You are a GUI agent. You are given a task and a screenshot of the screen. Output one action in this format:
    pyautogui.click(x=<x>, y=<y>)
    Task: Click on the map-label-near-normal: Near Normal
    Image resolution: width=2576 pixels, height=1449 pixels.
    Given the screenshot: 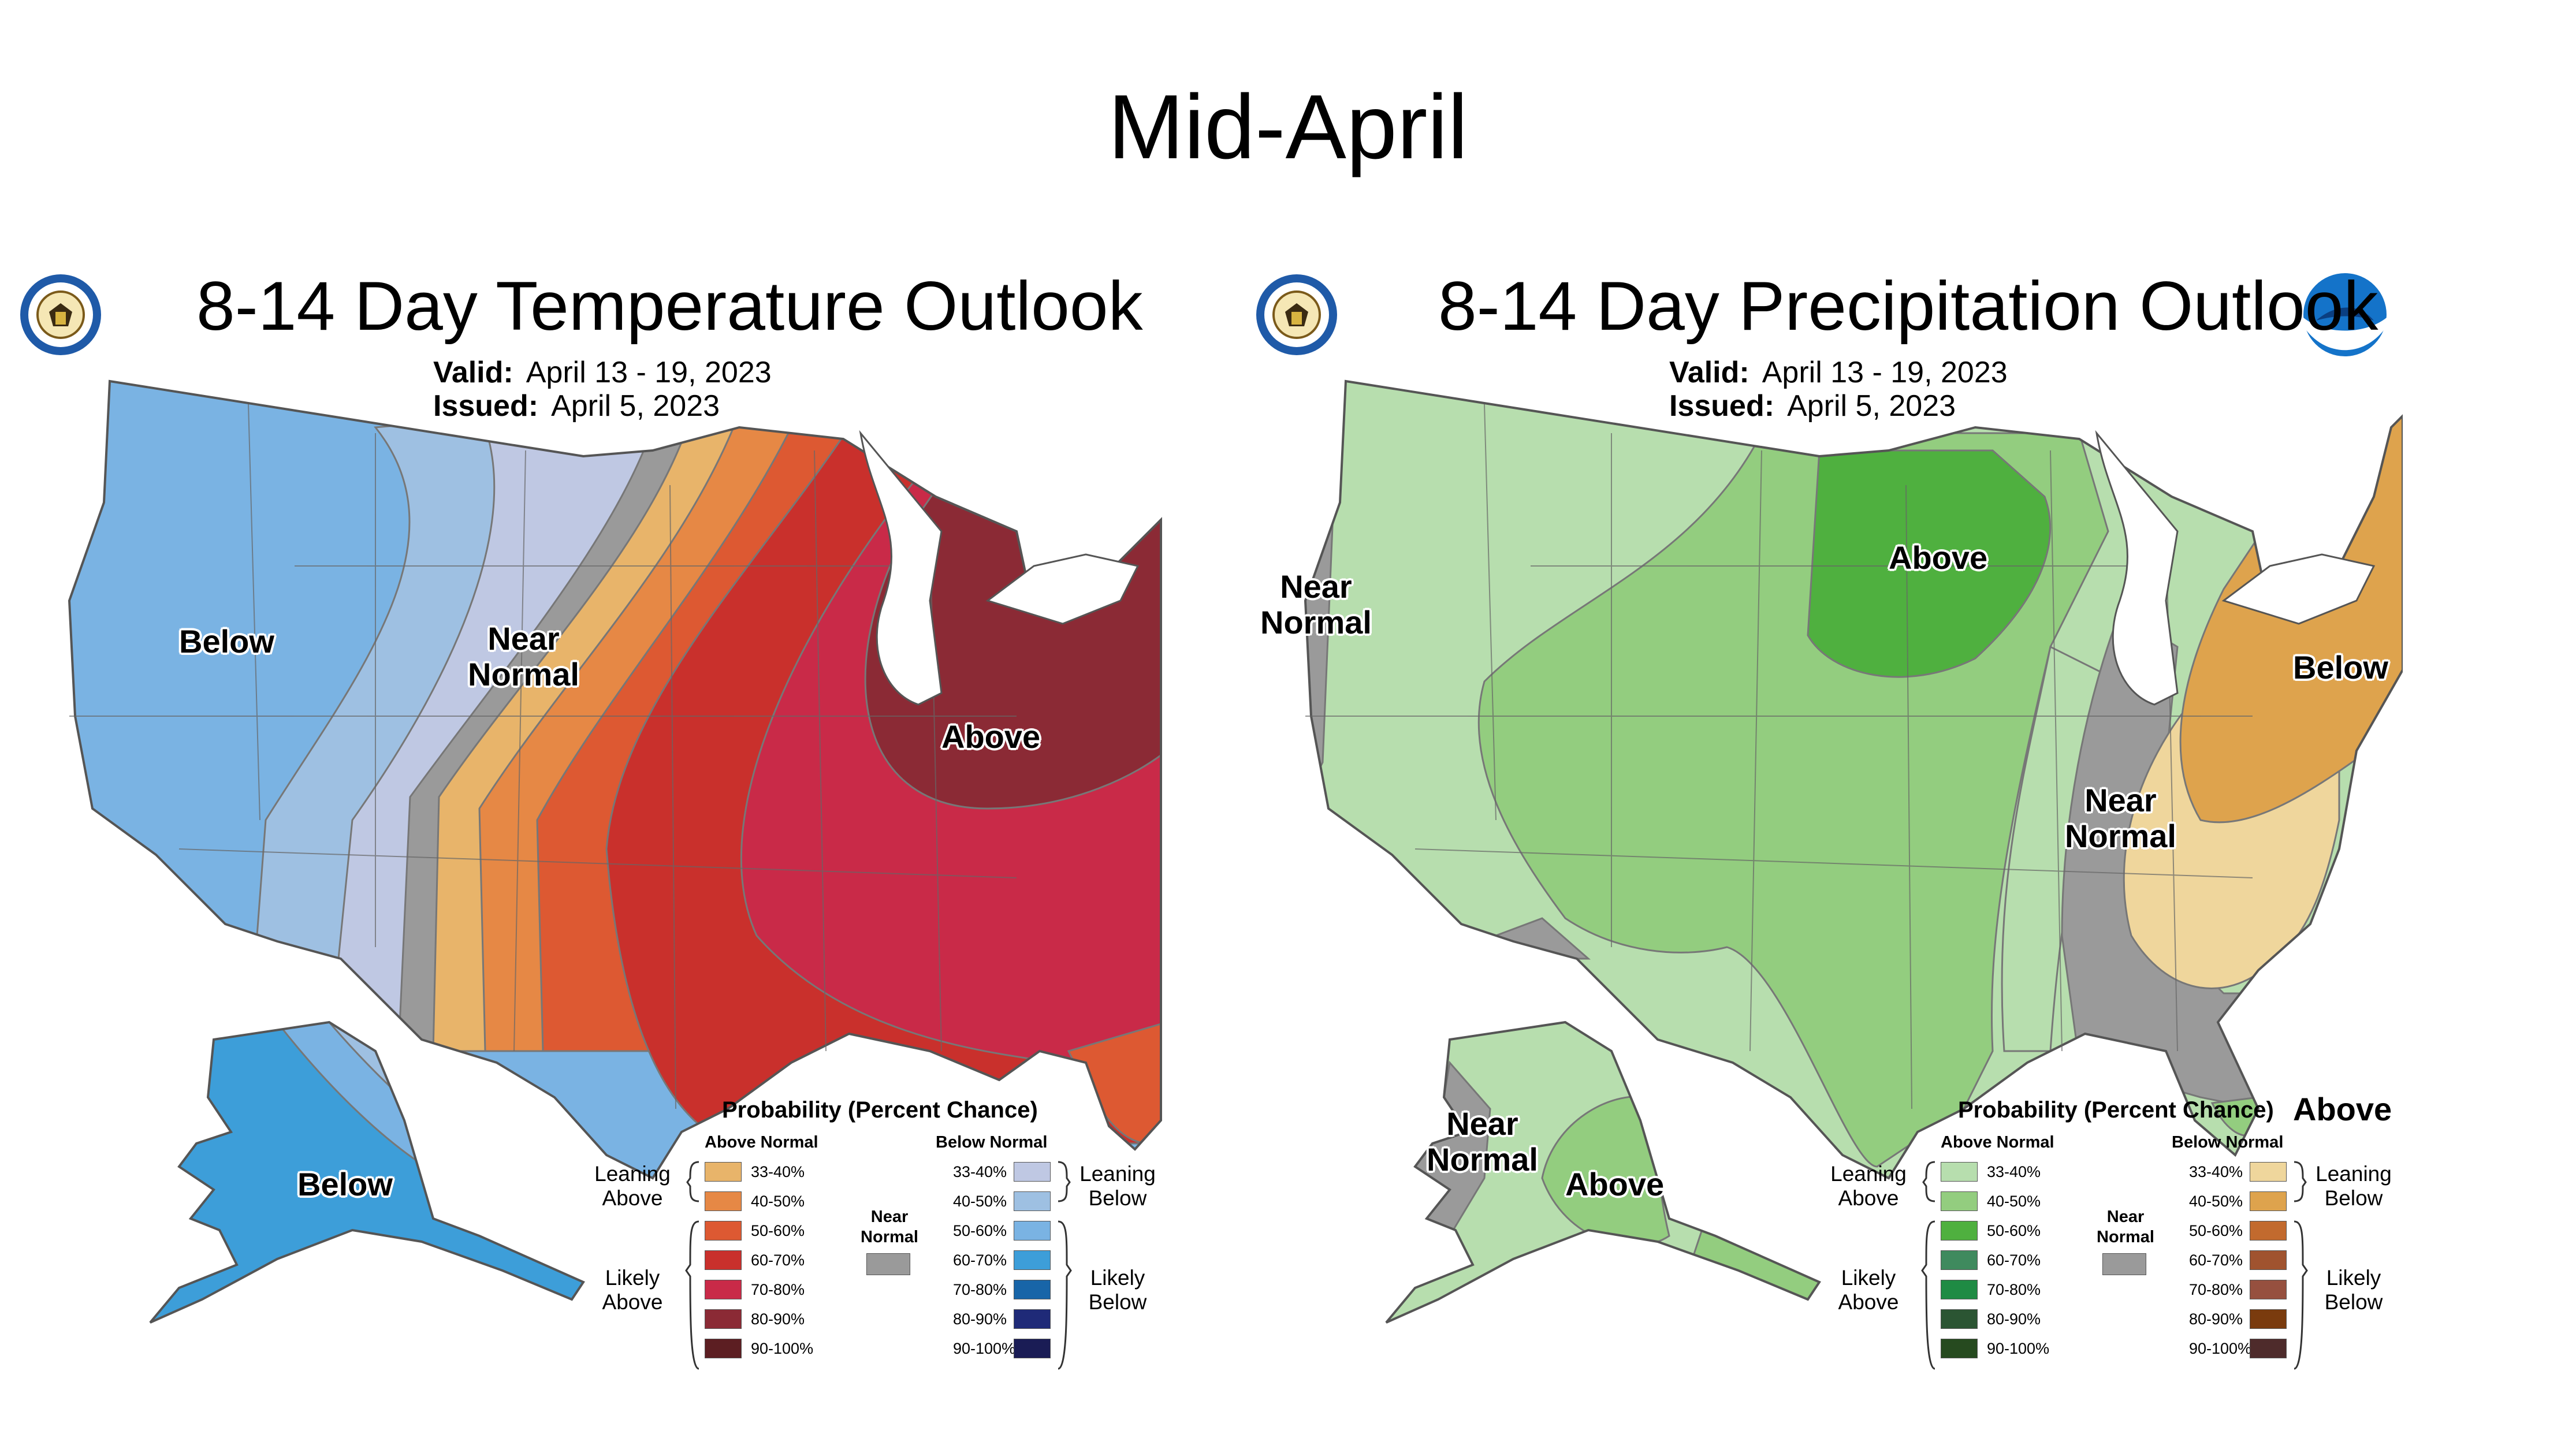 What is the action you would take?
    pyautogui.click(x=524, y=656)
    